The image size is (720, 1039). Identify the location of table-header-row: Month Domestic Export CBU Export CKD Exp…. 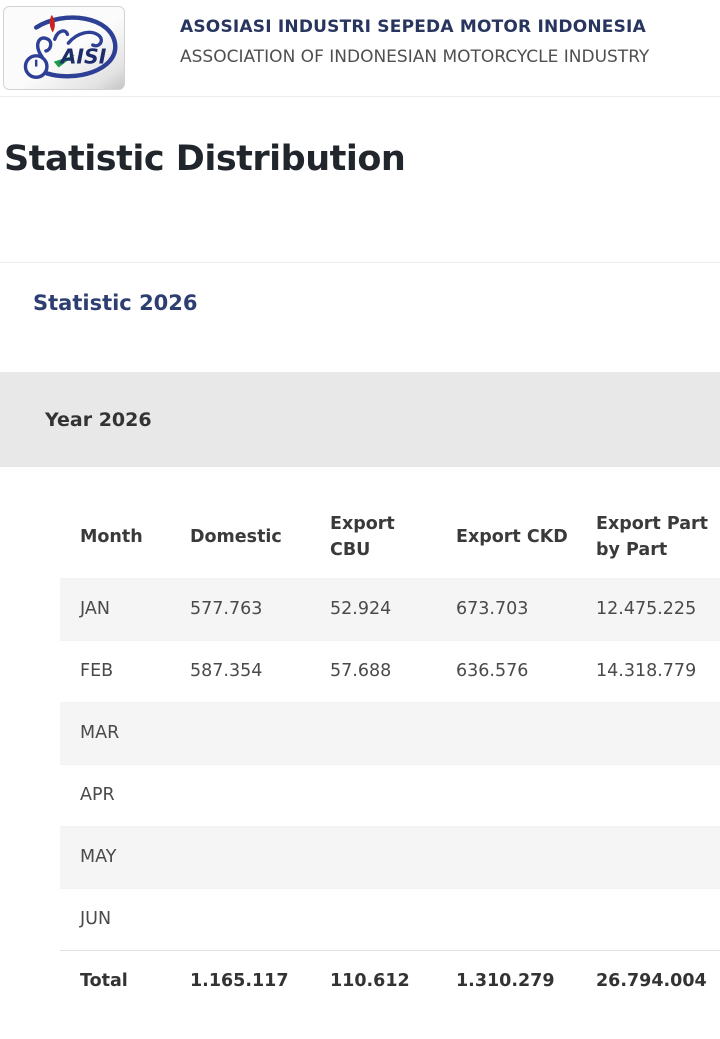
(390, 538).